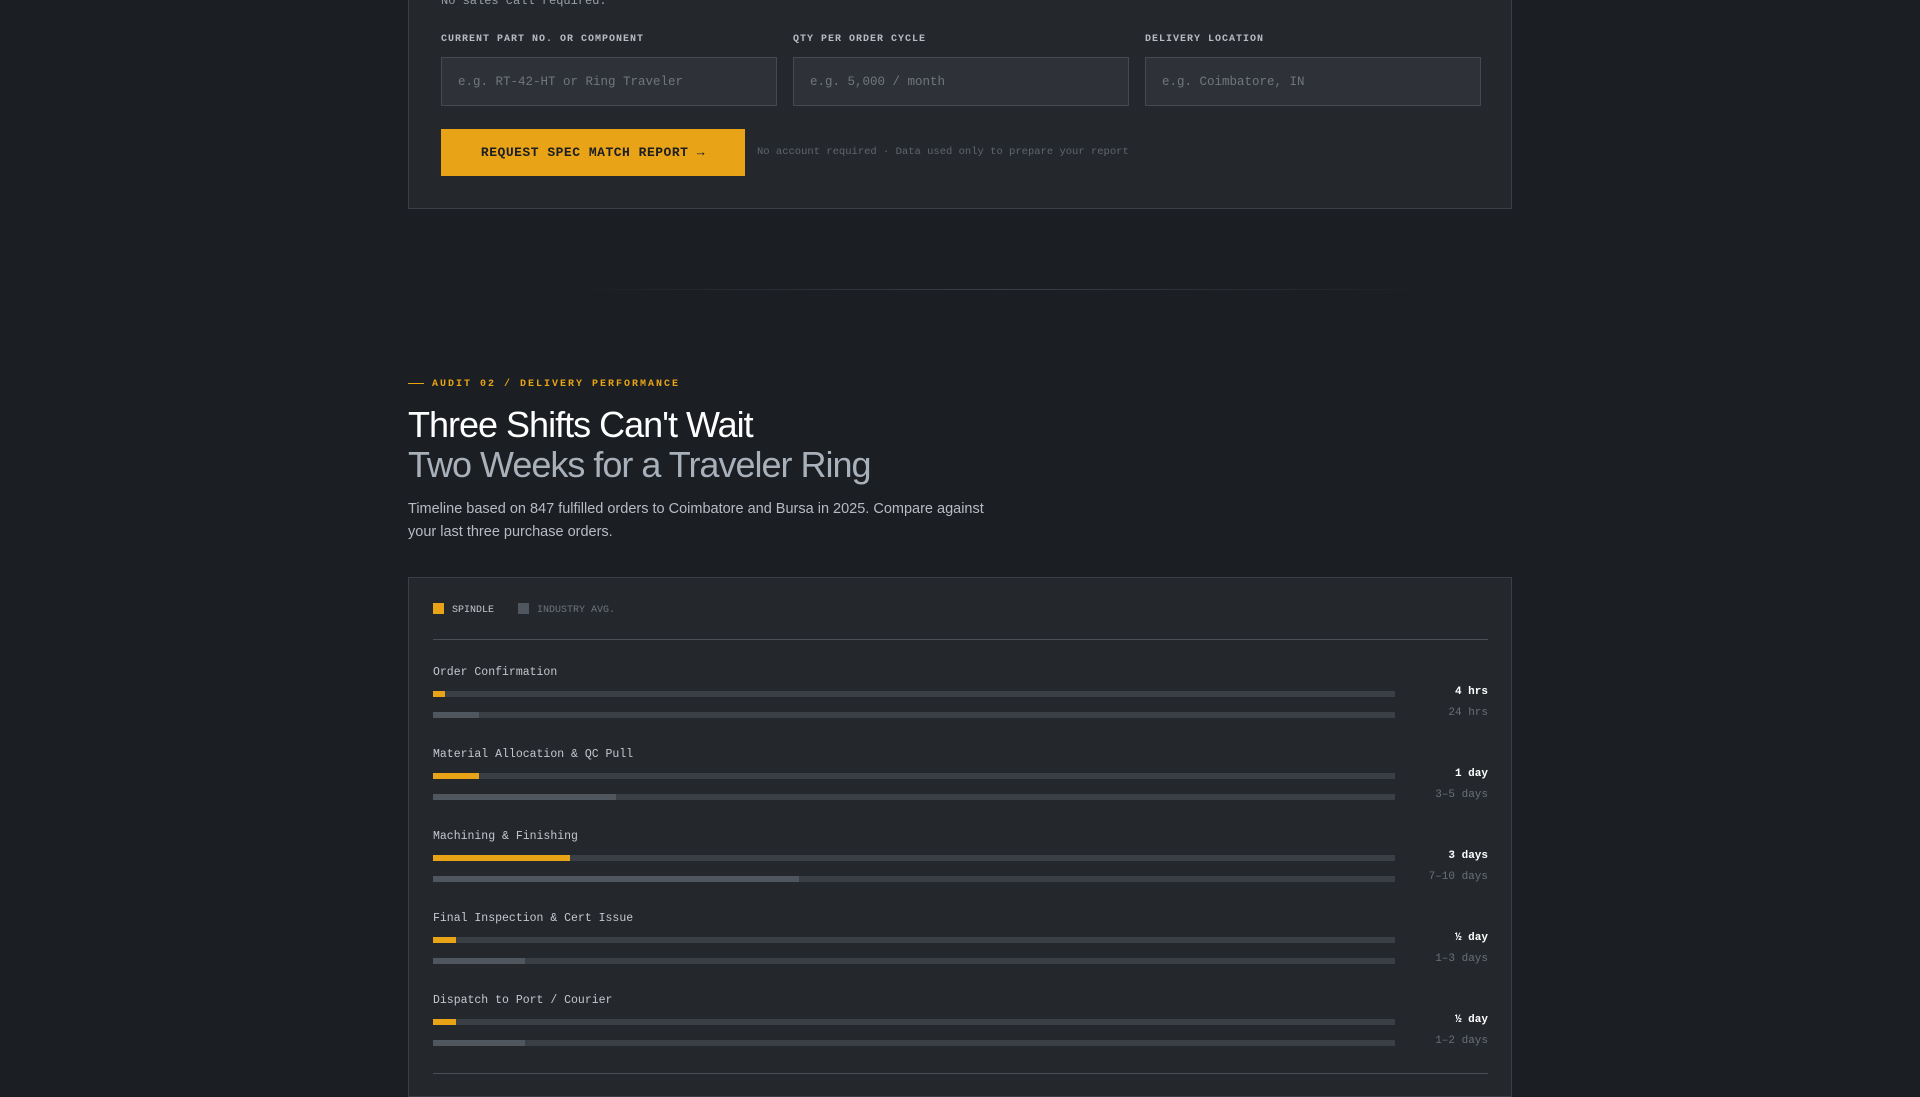 The width and height of the screenshot is (1920, 1097). I want to click on industry-value: 24 hrs, so click(1468, 713).